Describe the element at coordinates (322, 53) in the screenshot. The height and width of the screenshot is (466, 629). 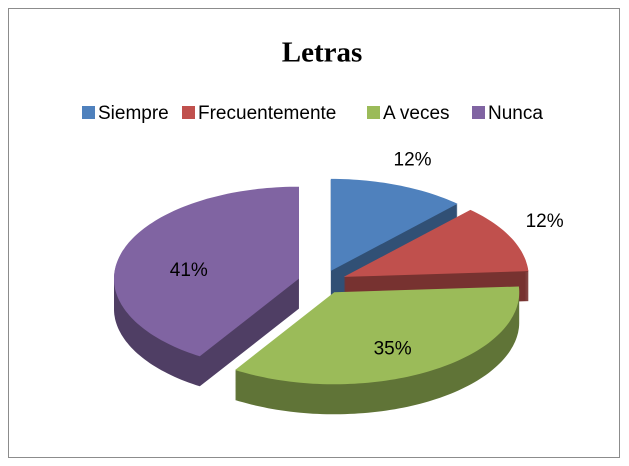
I see `chart-title: Letras` at that location.